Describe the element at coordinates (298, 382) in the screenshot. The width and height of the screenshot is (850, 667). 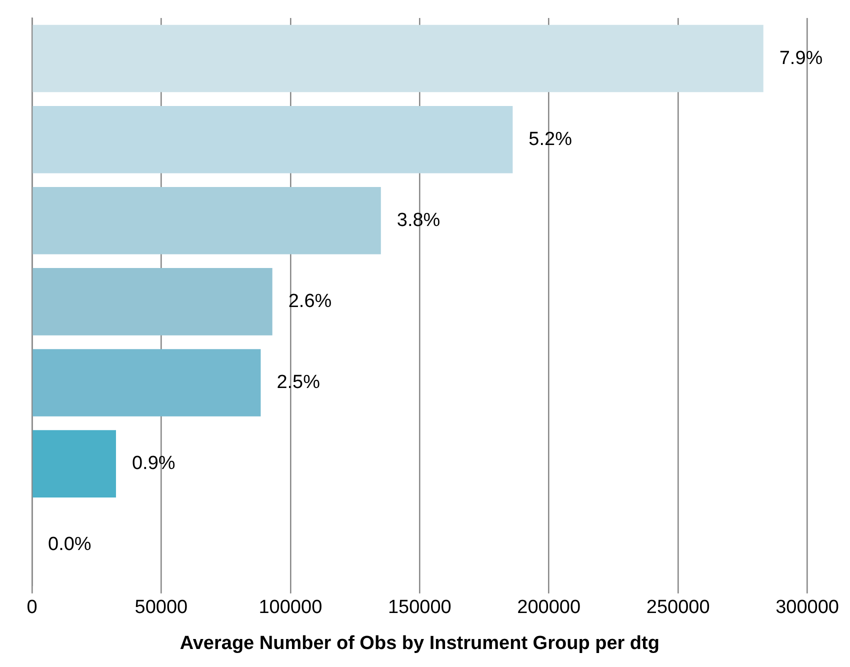
I see `annotation: 2.5%` at that location.